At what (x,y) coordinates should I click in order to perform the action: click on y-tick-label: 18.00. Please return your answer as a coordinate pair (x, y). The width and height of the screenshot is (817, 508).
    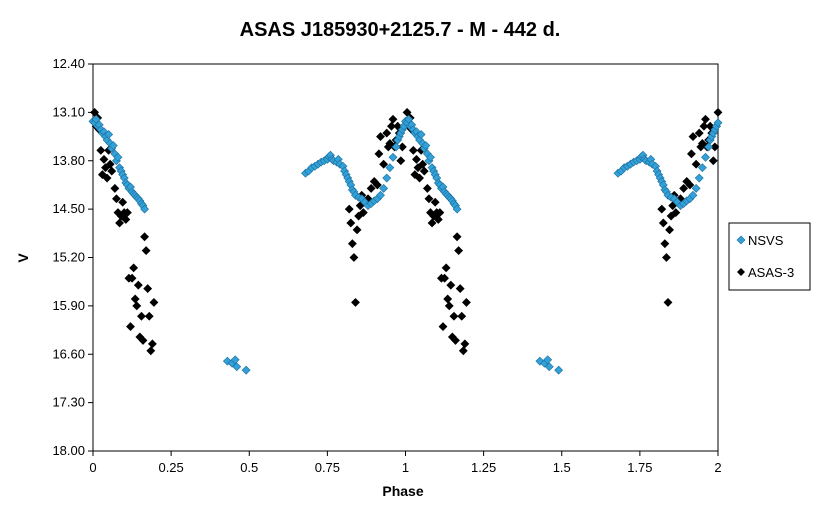
    Looking at the image, I should click on (68, 450).